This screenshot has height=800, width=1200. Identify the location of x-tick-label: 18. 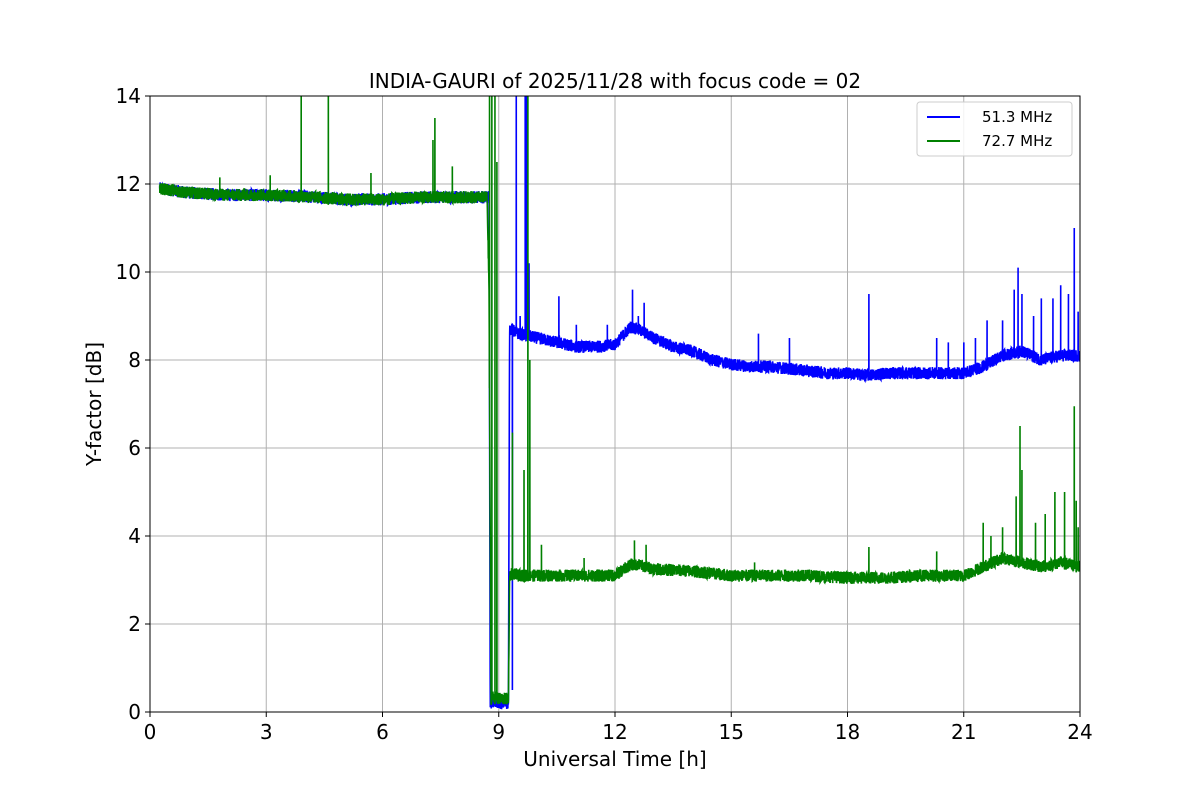
(847, 732).